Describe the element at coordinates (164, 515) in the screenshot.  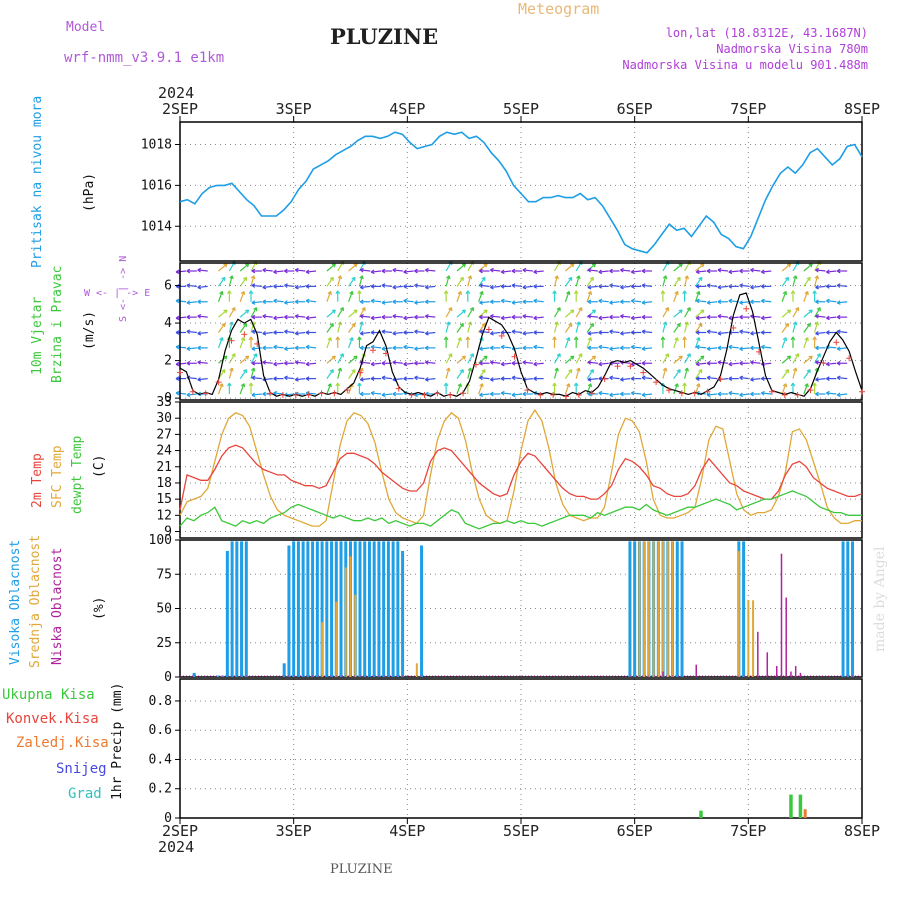
I see `temp-y-tick-label: 12` at that location.